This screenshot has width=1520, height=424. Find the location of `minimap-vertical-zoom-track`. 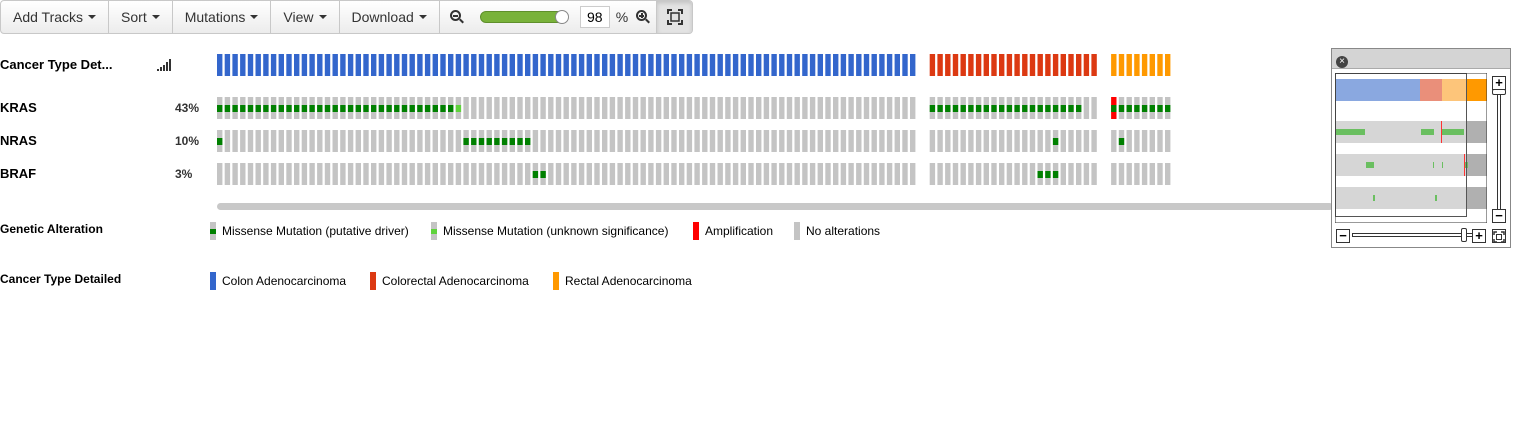

minimap-vertical-zoom-track is located at coordinates (1499, 151).